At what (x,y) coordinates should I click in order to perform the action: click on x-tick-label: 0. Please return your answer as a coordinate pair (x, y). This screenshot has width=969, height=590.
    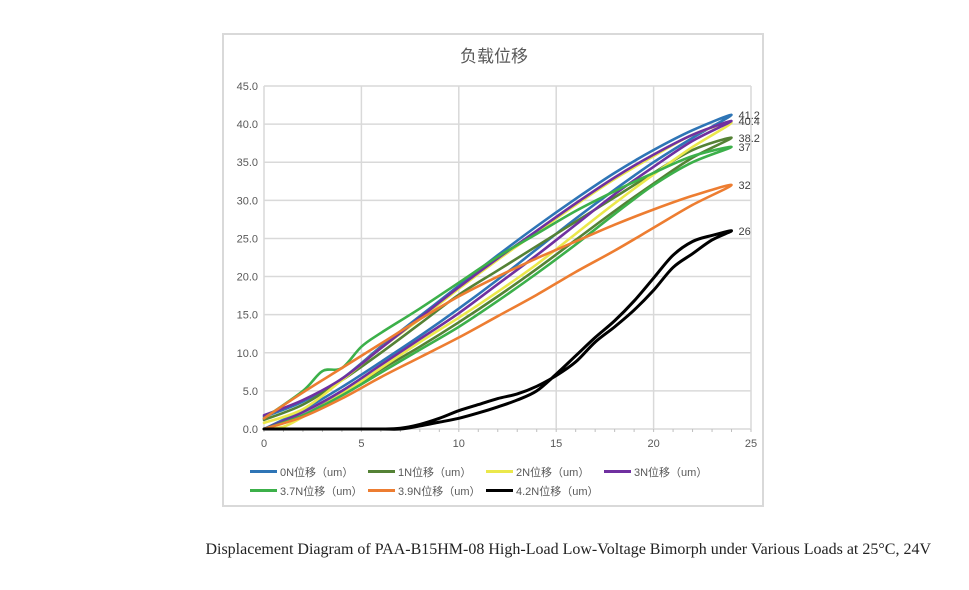
    Looking at the image, I should click on (264, 444).